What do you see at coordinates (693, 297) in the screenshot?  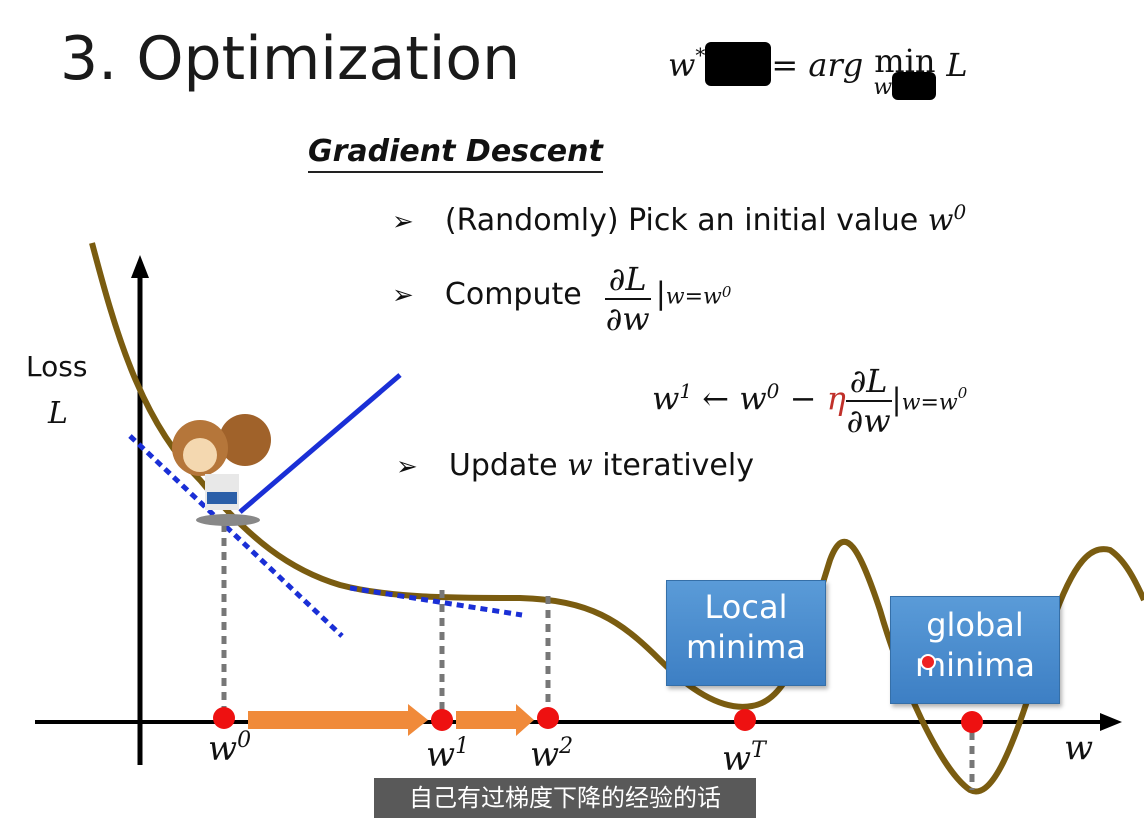 I see `eval-sub: w=w` at bounding box center [693, 297].